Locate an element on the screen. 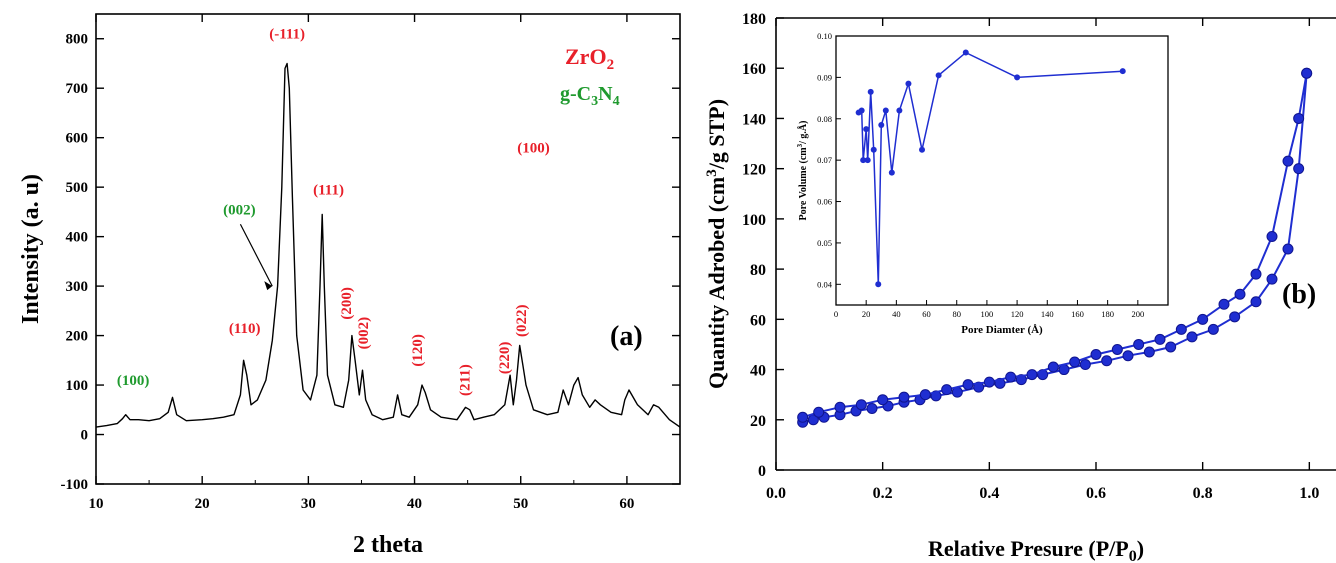 This screenshot has height=563, width=1336. inset-y-tick-label: 0.06 is located at coordinates (824, 202).